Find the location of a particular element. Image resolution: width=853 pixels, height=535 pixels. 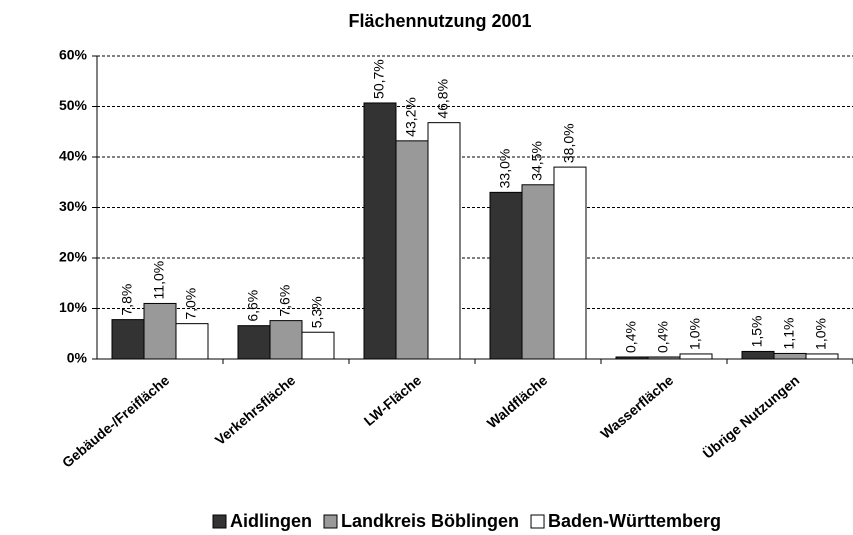

chart-title: Flächennutzung 2001 is located at coordinates (439, 21).